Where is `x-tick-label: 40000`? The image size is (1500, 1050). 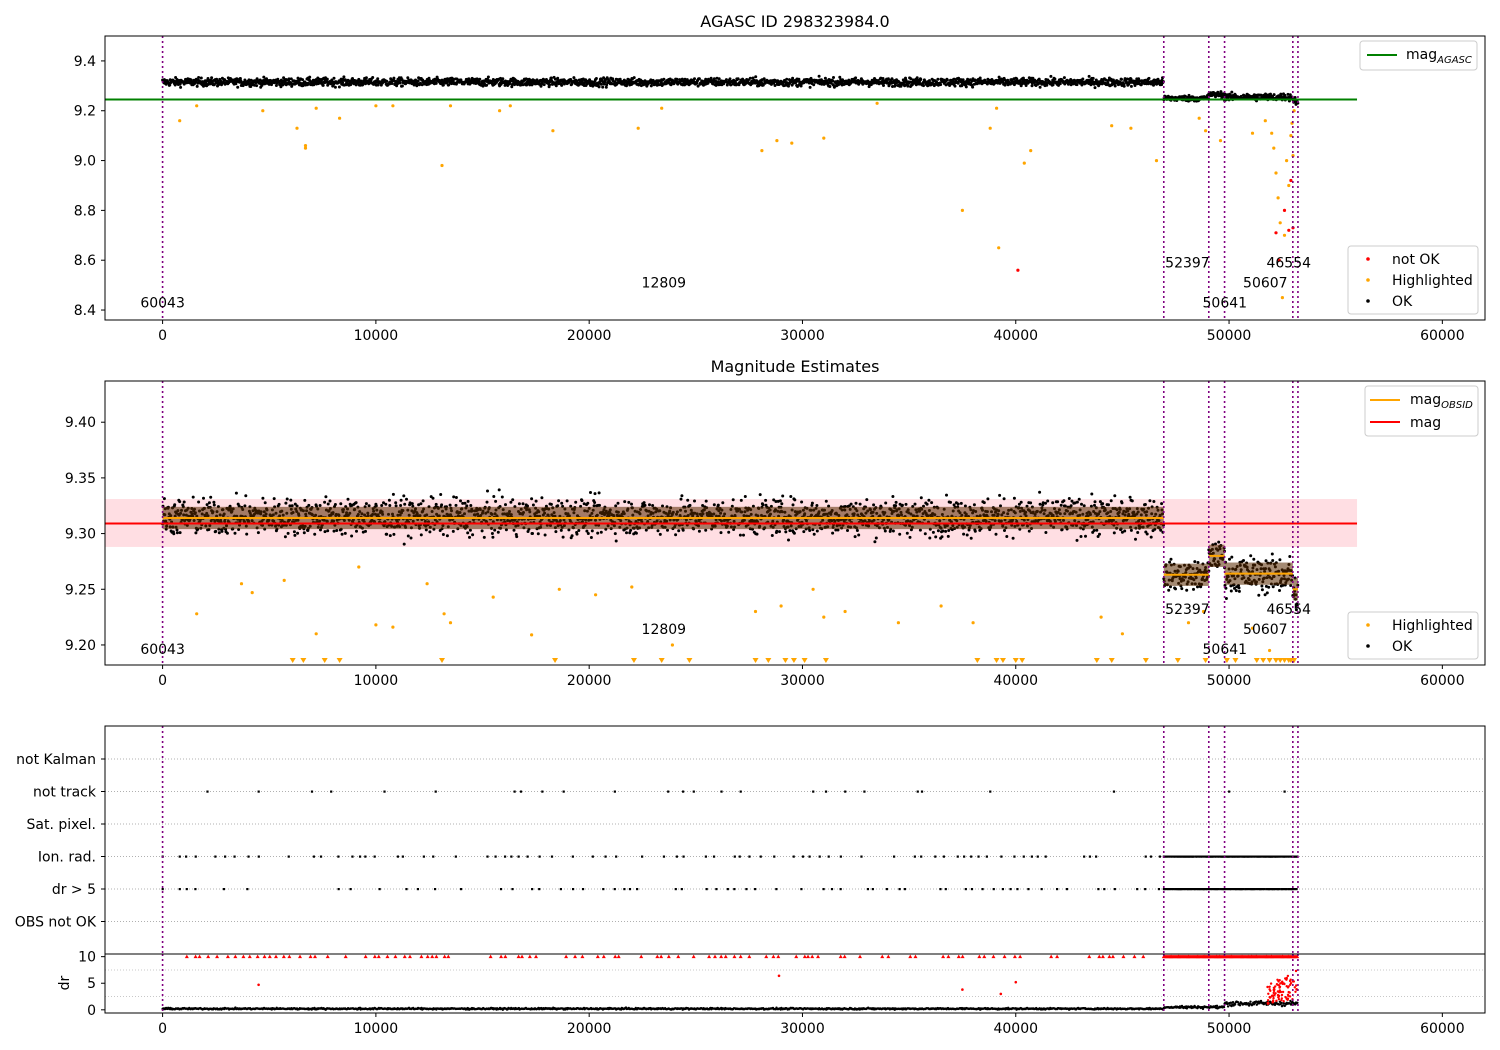 x-tick-label: 40000 is located at coordinates (1015, 336).